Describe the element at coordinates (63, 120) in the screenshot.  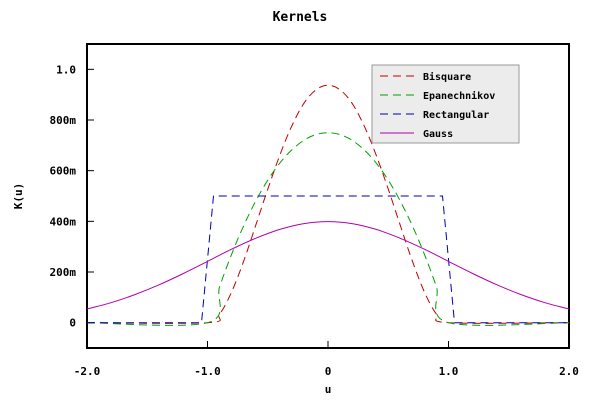
I see `y-tick-label: 800m` at that location.